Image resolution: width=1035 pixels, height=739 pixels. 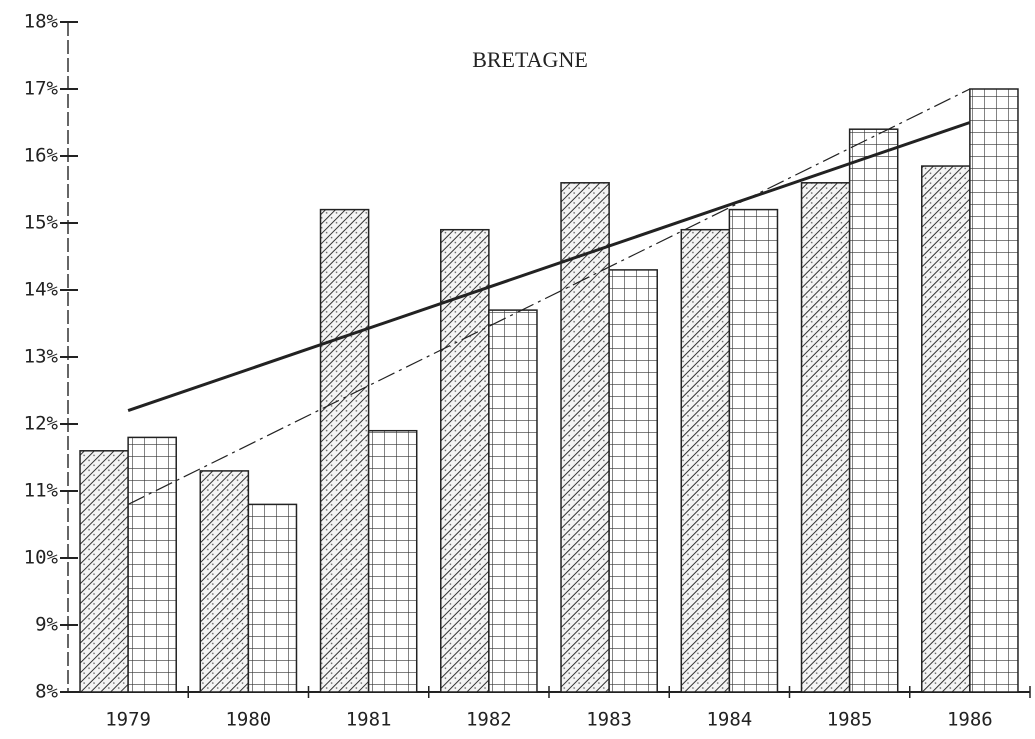 What do you see at coordinates (369, 720) in the screenshot?
I see `x-tick-label: 1981` at bounding box center [369, 720].